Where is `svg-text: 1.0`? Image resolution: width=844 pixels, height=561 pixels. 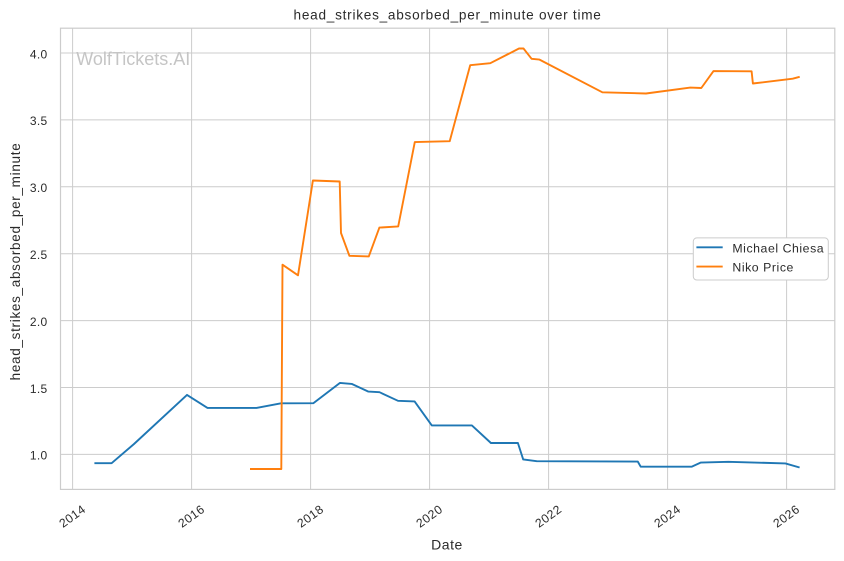 svg-text: 1.0 is located at coordinates (39, 456).